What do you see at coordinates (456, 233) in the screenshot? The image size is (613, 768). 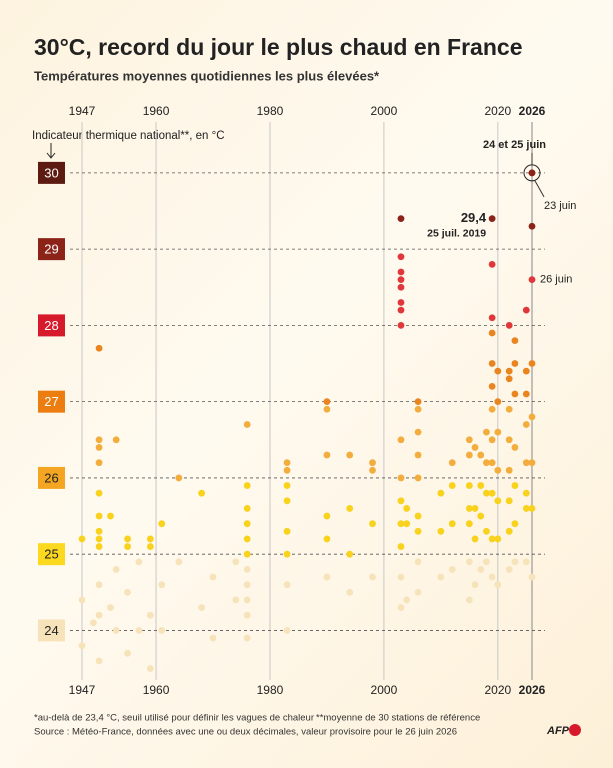 I see `annotation: 25 juil. 2019` at bounding box center [456, 233].